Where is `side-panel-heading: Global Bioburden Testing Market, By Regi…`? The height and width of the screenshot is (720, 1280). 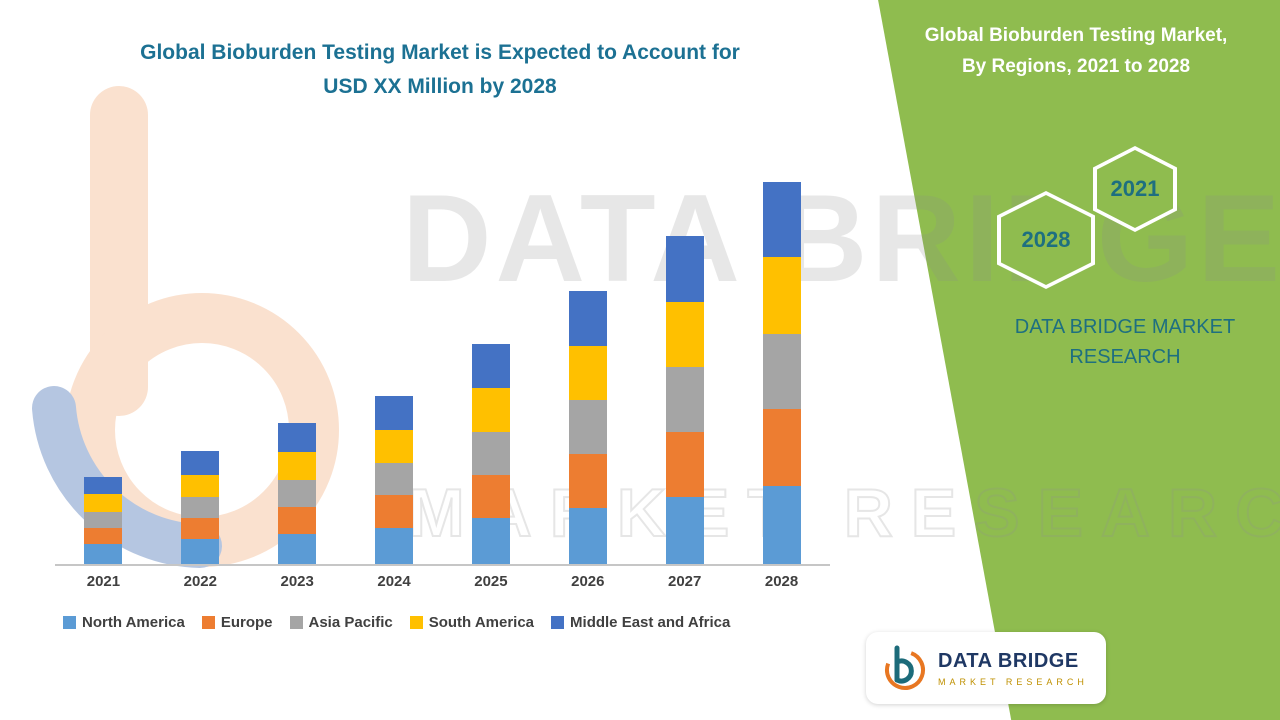
side-panel-heading: Global Bioburden Testing Market, By Regi… is located at coordinates (1076, 51).